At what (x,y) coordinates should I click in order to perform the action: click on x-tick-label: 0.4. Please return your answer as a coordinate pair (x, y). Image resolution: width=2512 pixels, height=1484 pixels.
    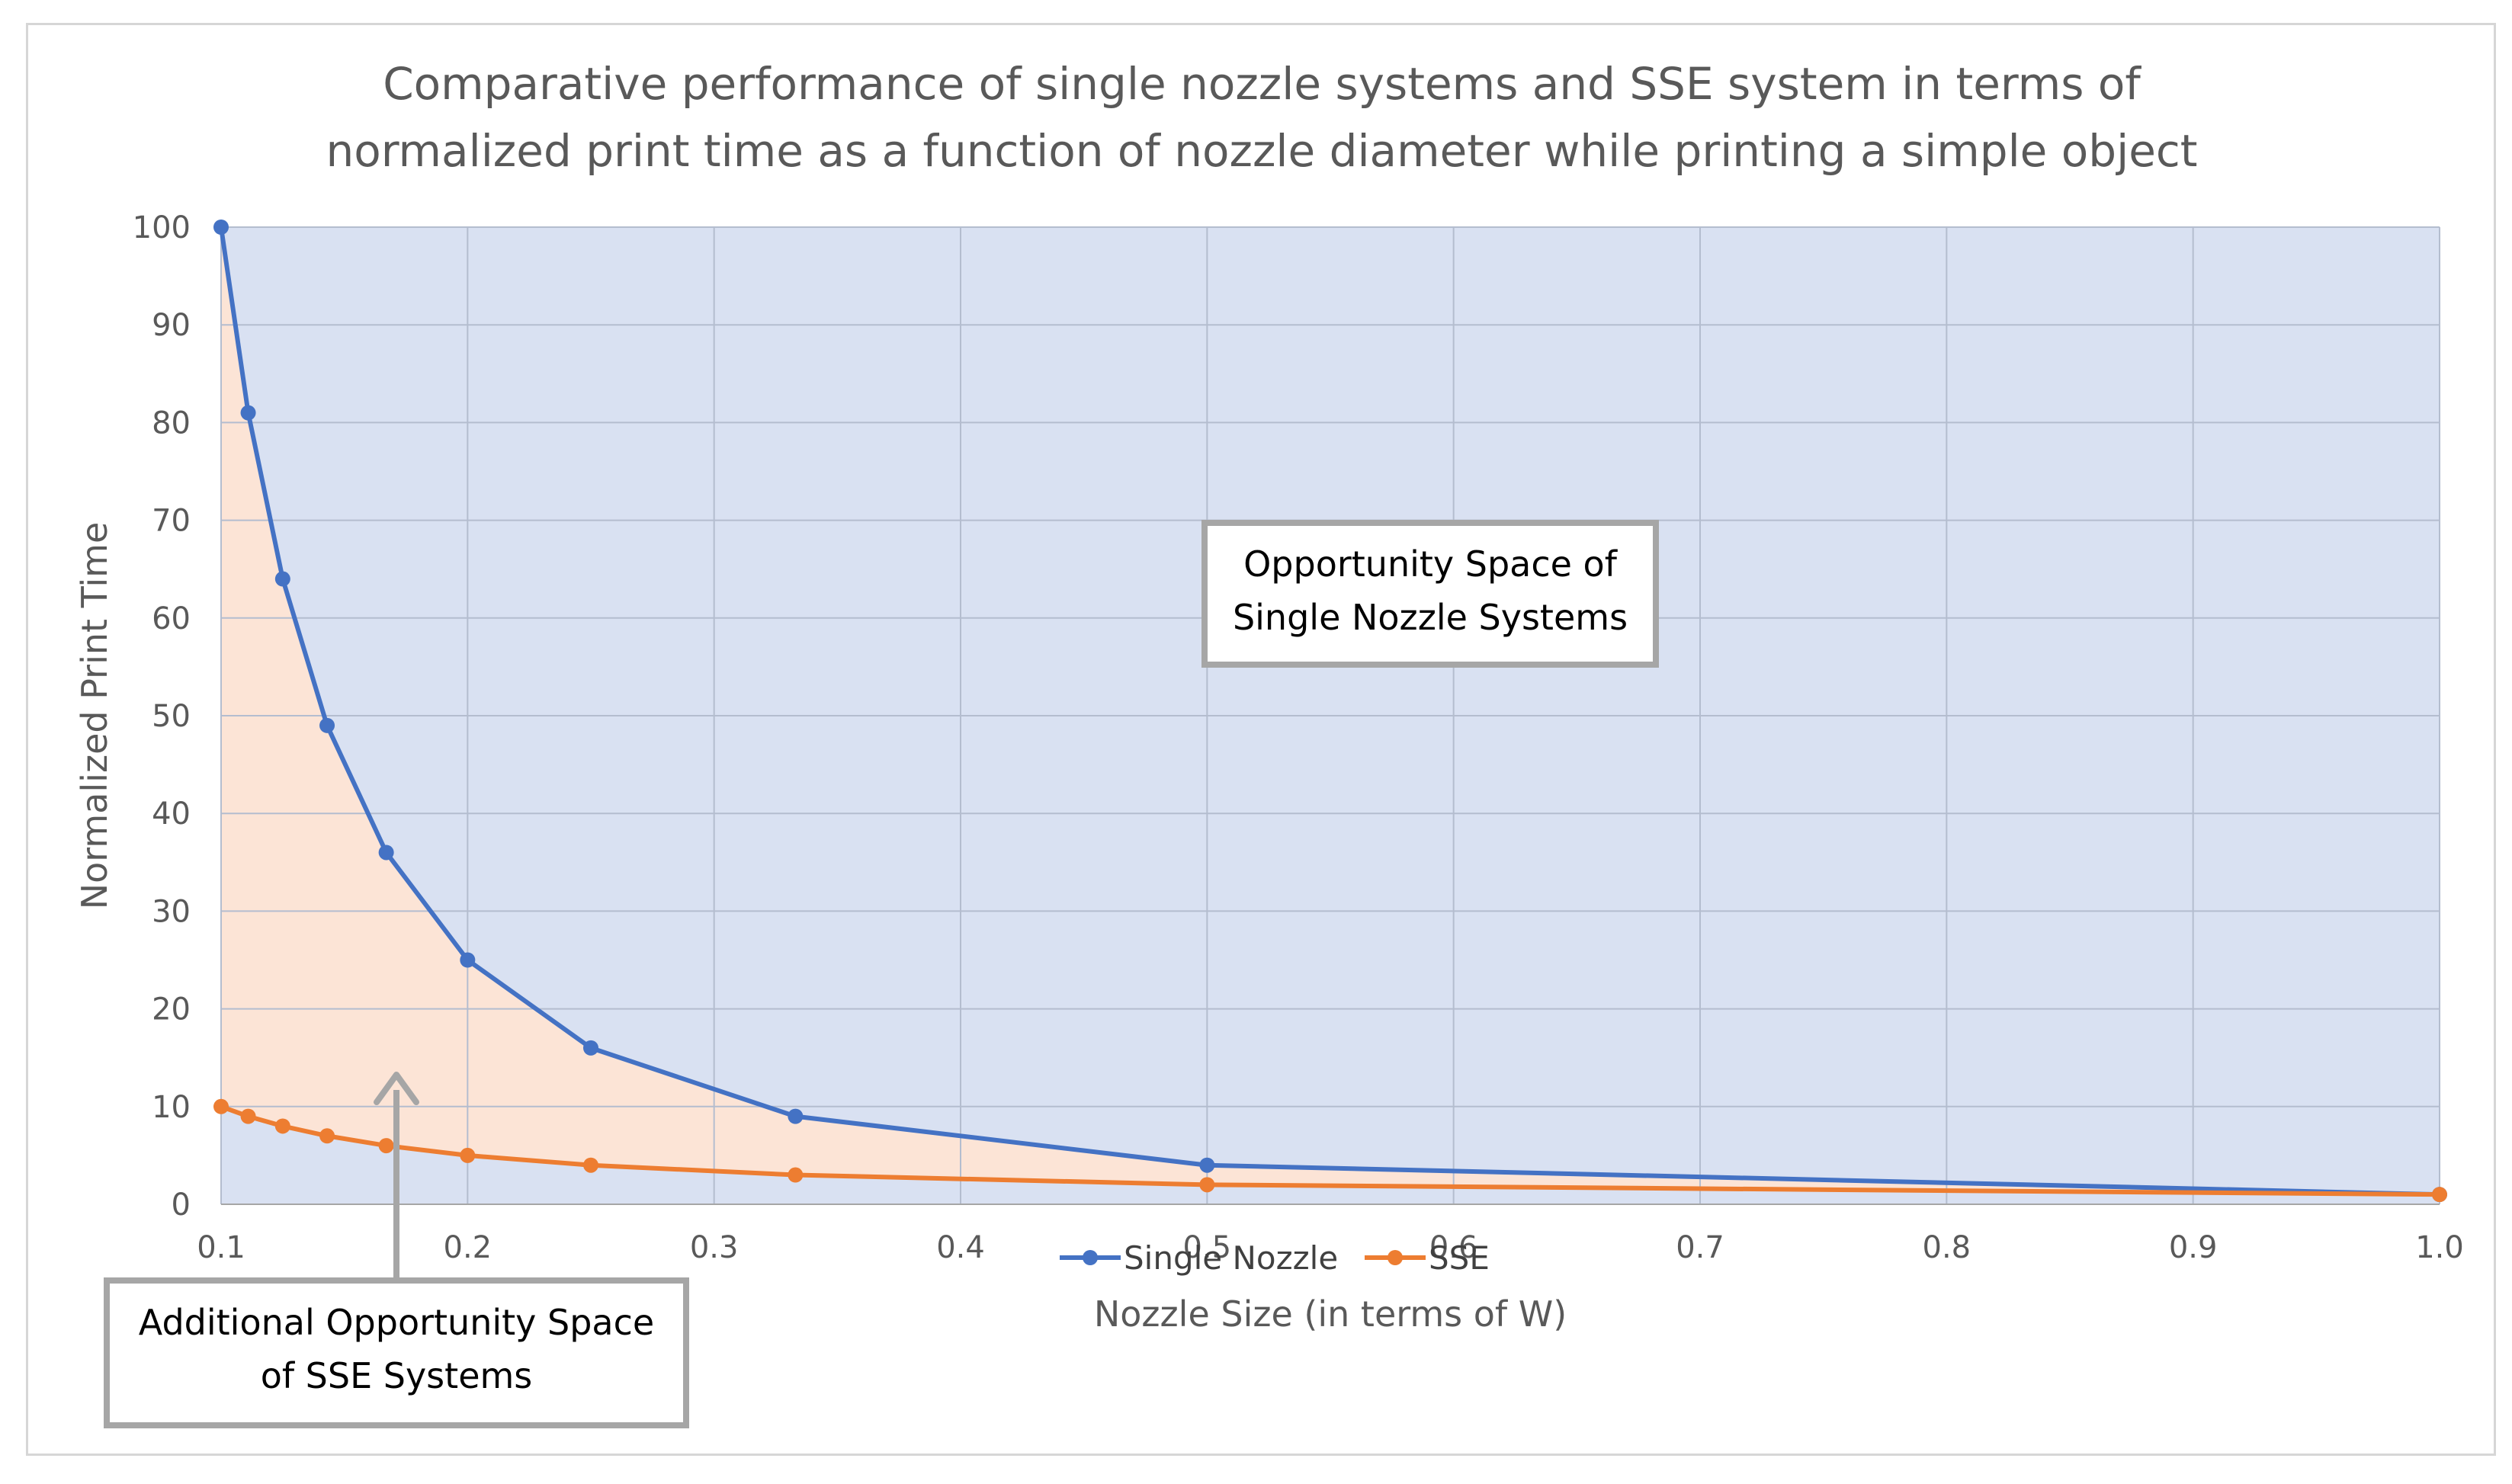
    Looking at the image, I should click on (961, 1247).